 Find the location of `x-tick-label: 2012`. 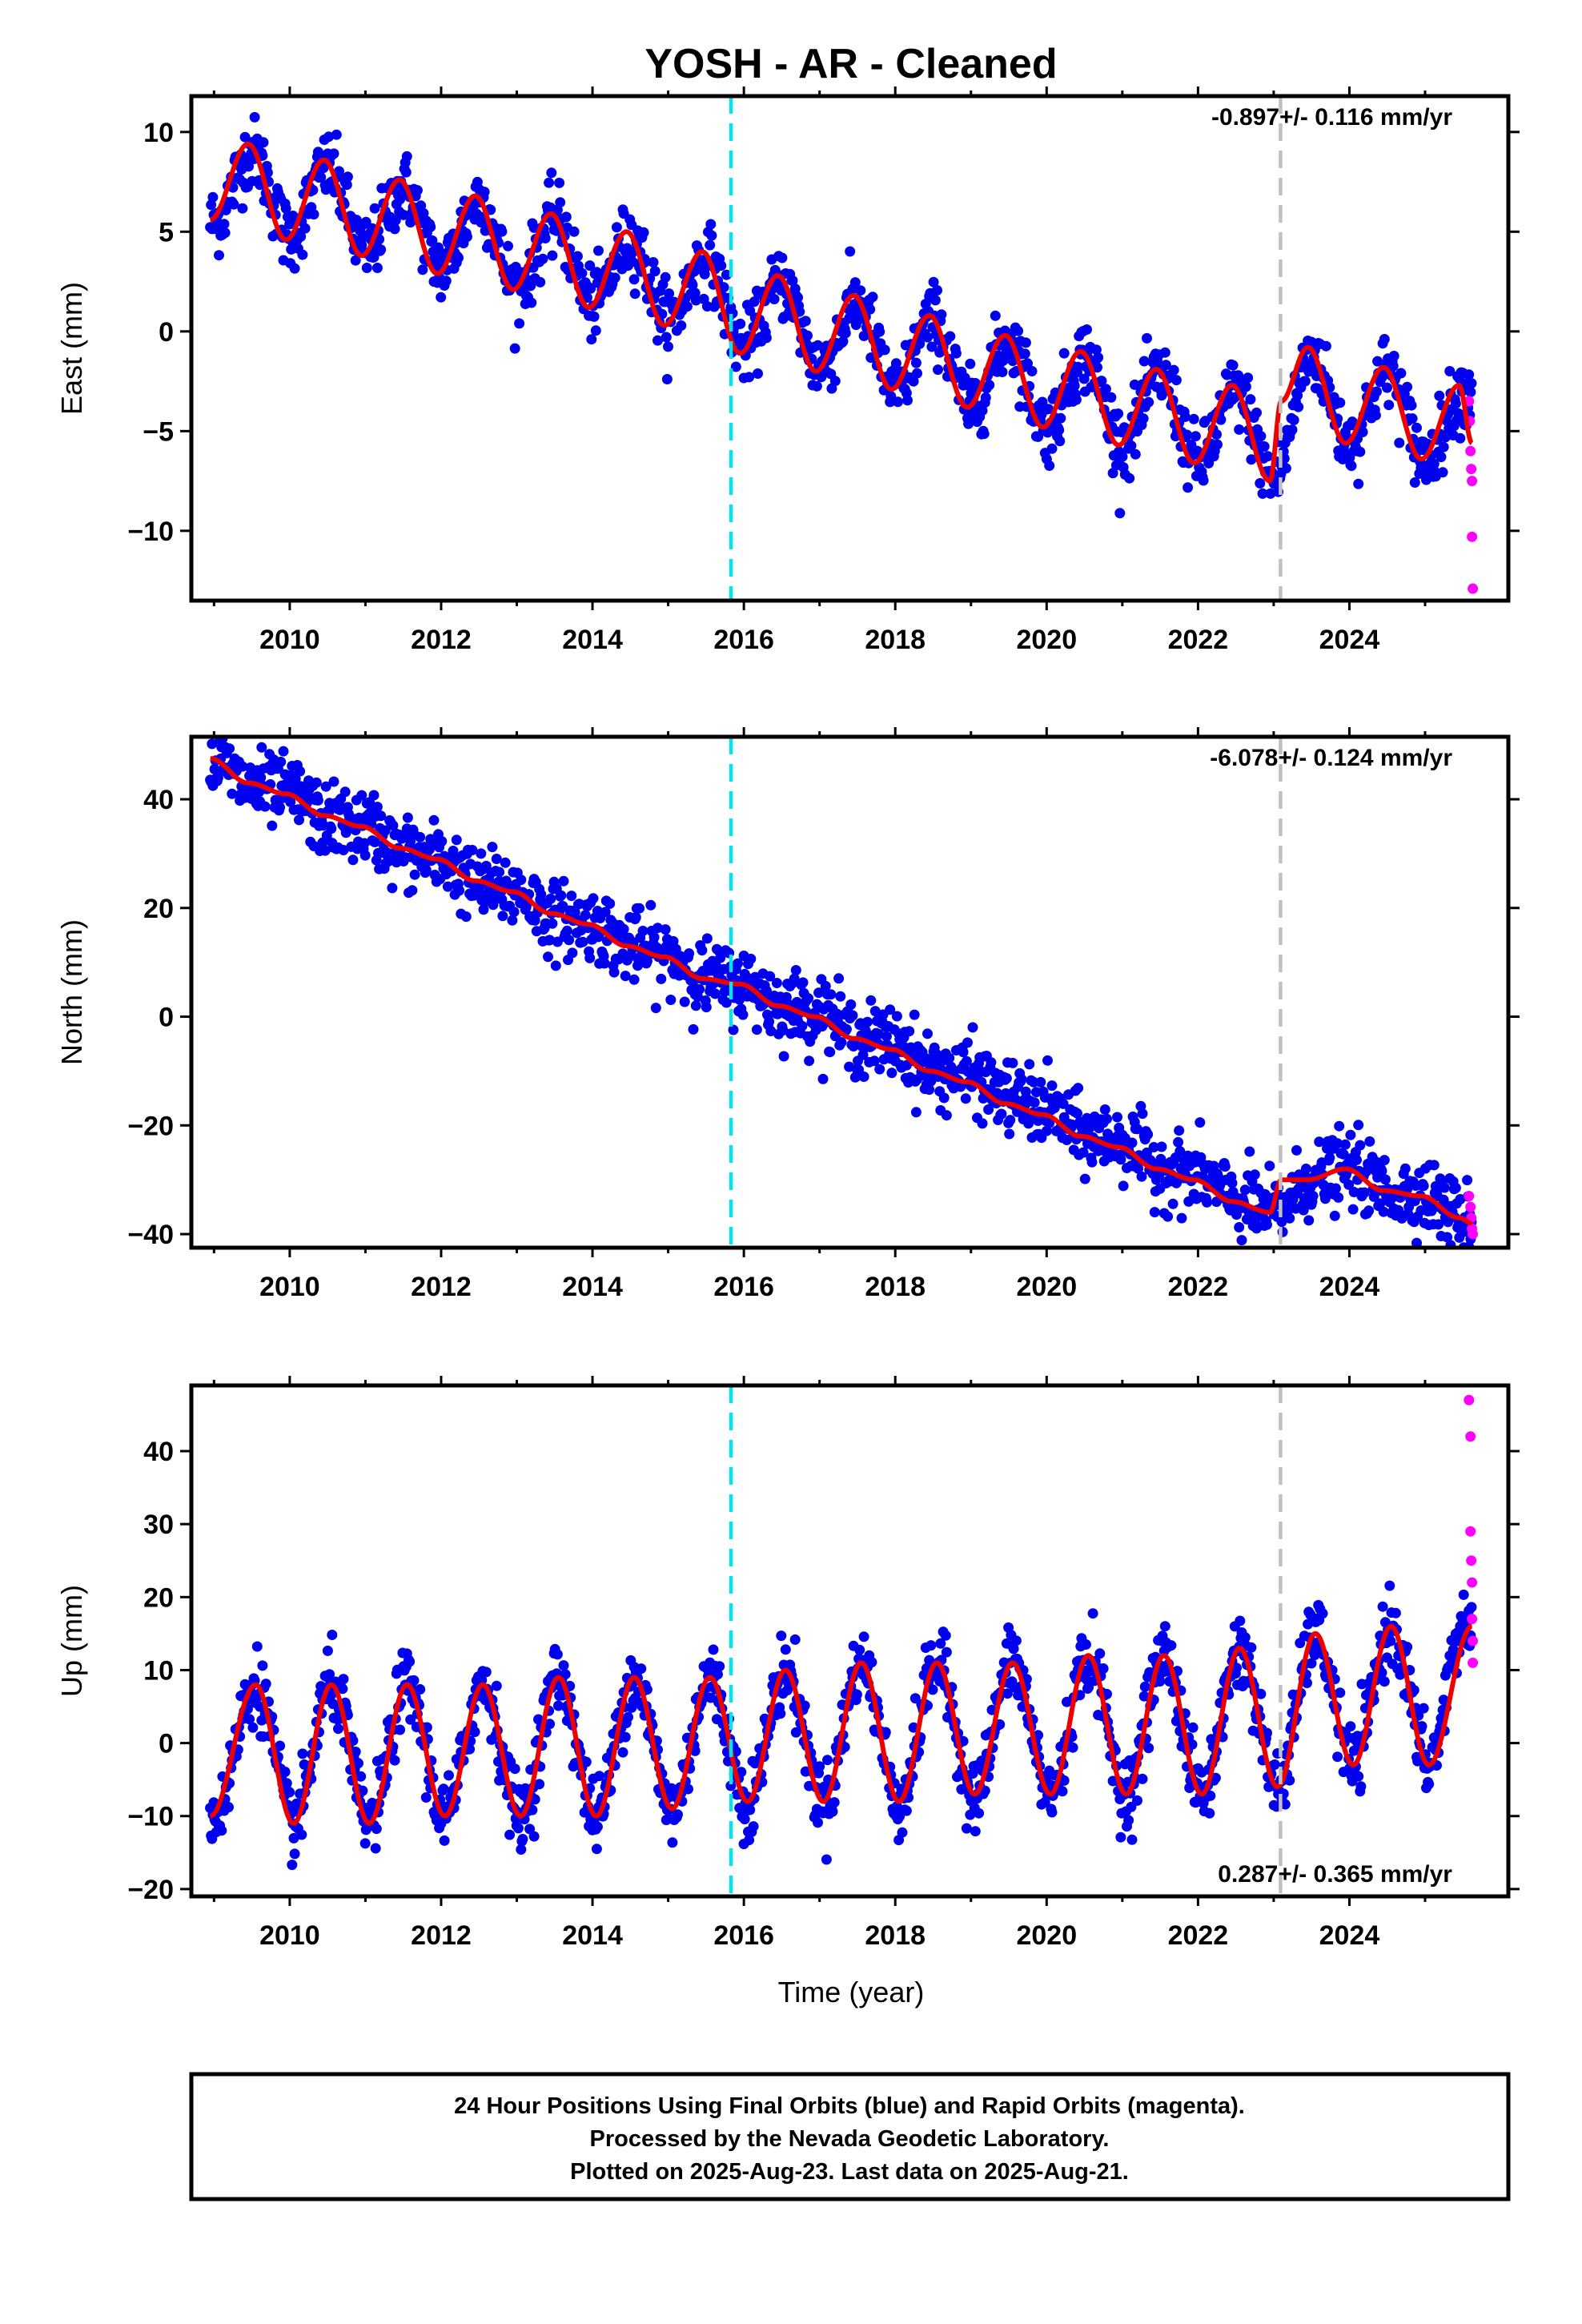

x-tick-label: 2012 is located at coordinates (442, 1287).